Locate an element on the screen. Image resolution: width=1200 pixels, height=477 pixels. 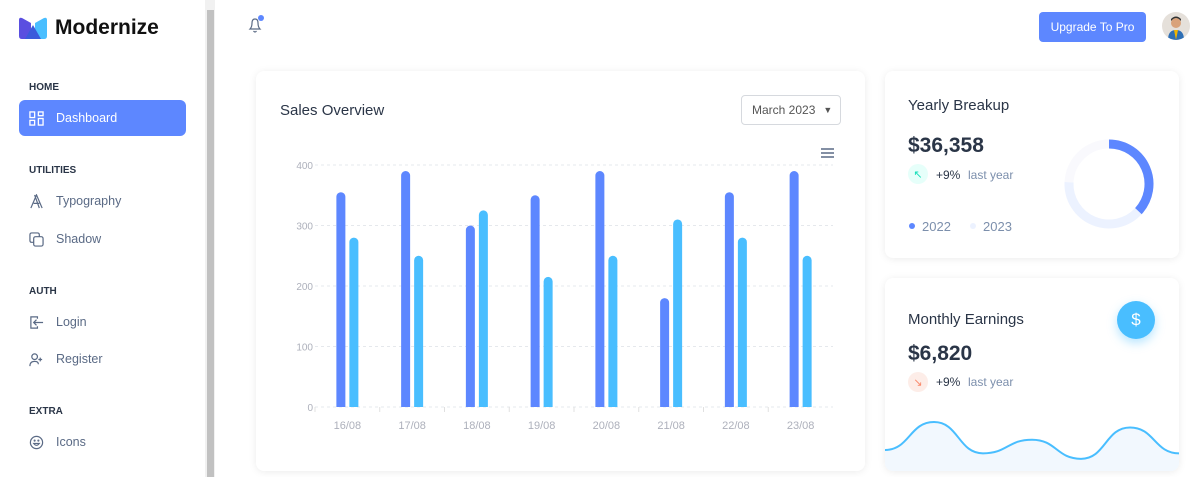
arrow-up-left-icon: ↖ is located at coordinates (918, 174).